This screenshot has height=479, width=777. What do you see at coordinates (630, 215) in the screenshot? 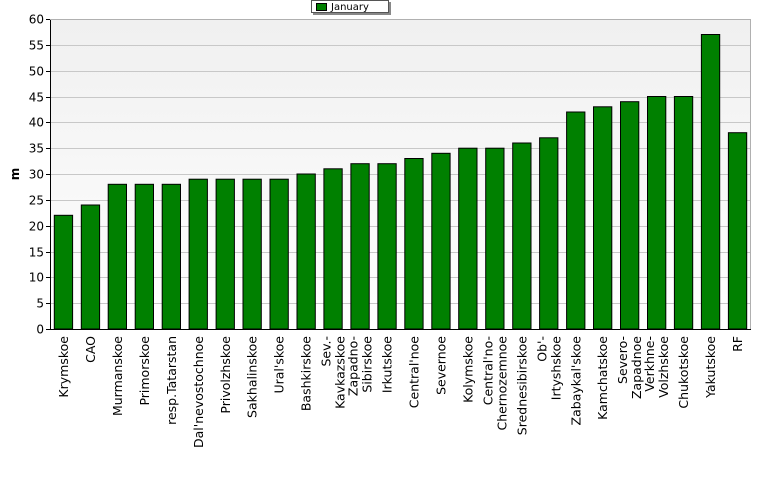
I see `bar-Severo-Zapadnoe` at bounding box center [630, 215].